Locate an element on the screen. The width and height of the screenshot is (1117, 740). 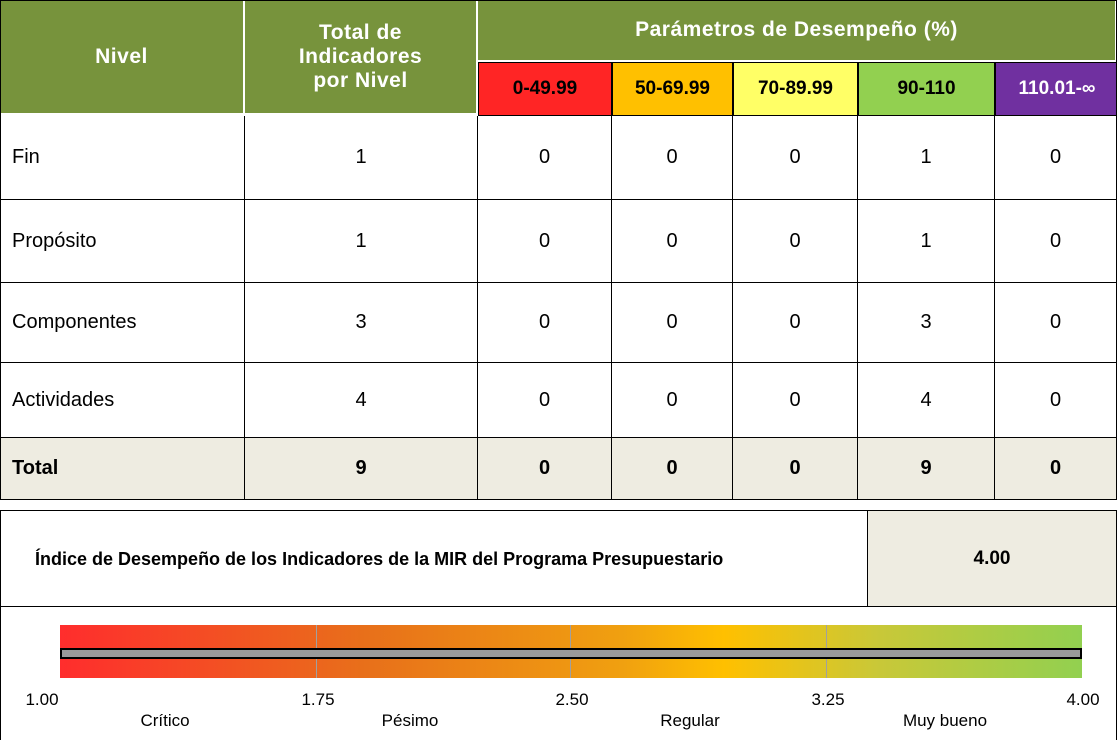
scale-category: Pésimo is located at coordinates (410, 720).